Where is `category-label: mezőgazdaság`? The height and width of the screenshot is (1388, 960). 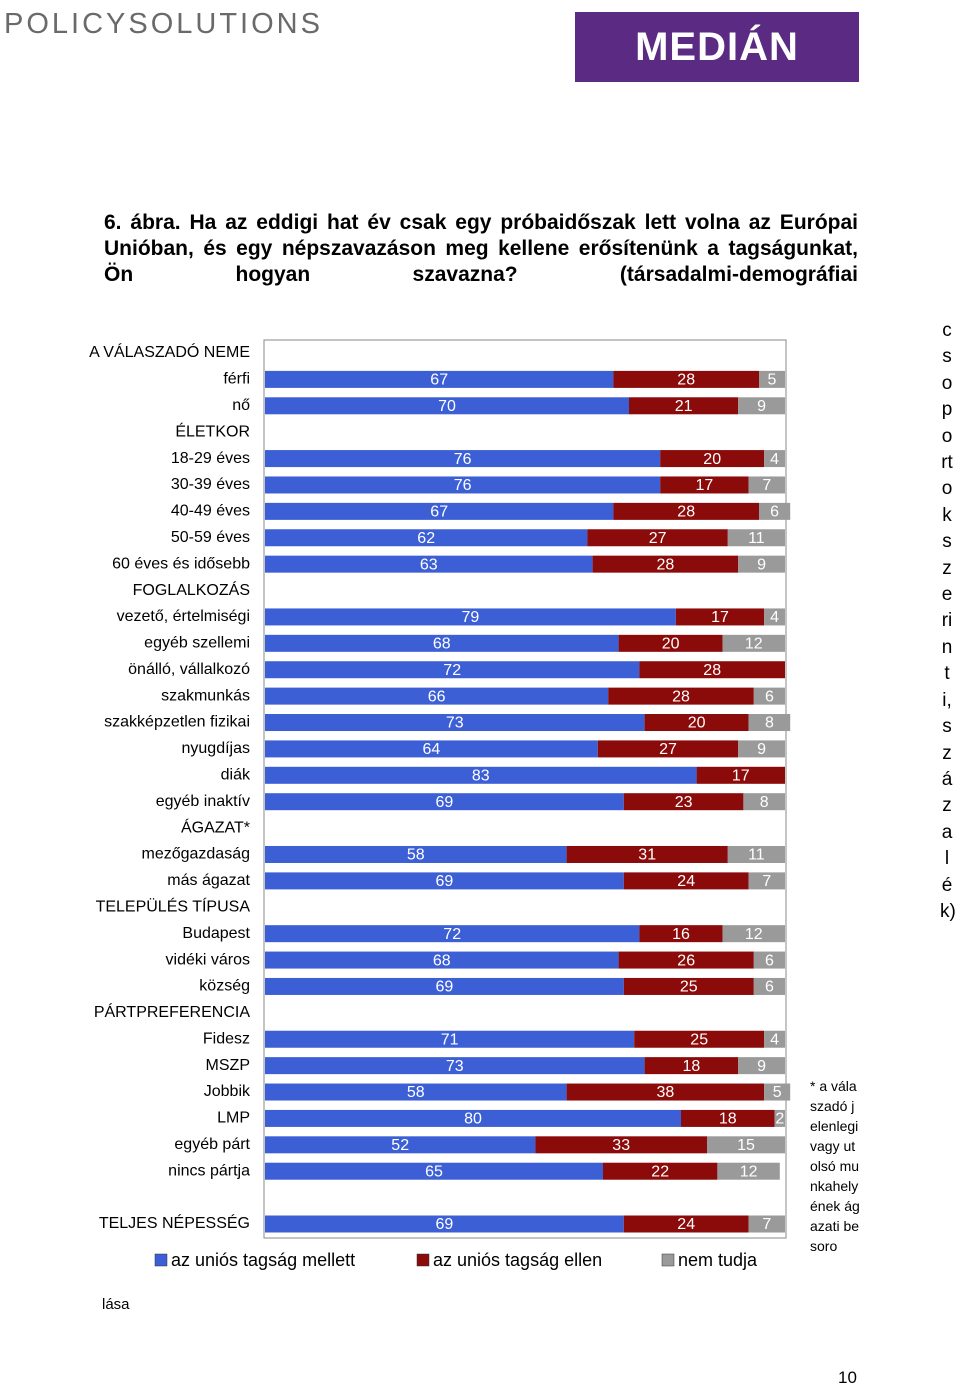 category-label: mezőgazdaság is located at coordinates (195, 854).